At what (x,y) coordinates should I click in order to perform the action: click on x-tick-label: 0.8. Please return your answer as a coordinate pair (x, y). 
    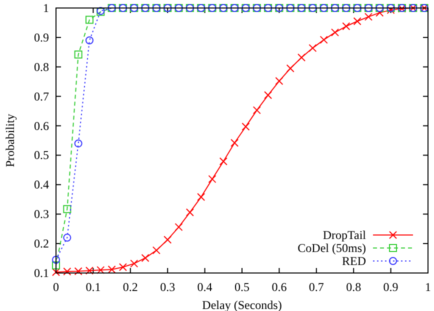
    Looking at the image, I should click on (354, 287).